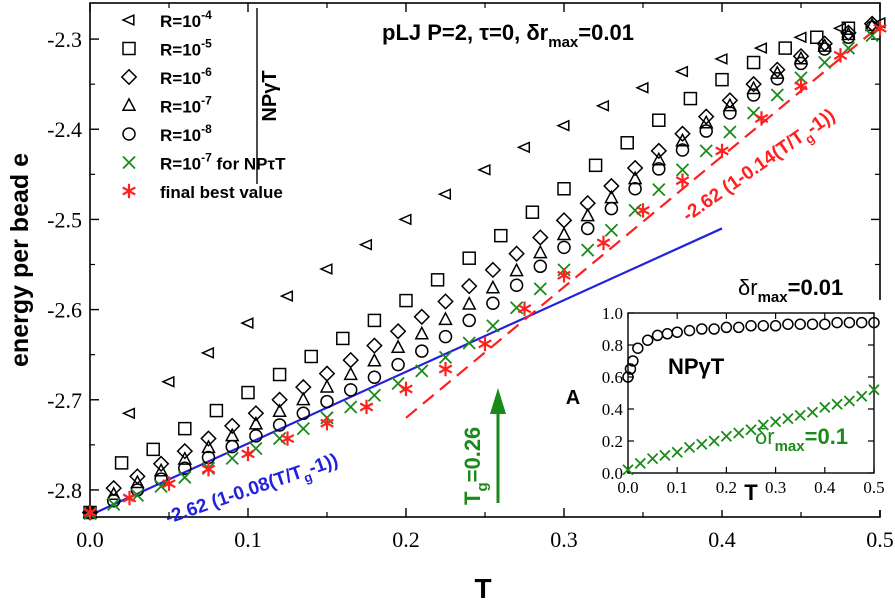 This screenshot has width=895, height=604. What do you see at coordinates (751, 393) in the screenshot?
I see `inset-frame` at bounding box center [751, 393].